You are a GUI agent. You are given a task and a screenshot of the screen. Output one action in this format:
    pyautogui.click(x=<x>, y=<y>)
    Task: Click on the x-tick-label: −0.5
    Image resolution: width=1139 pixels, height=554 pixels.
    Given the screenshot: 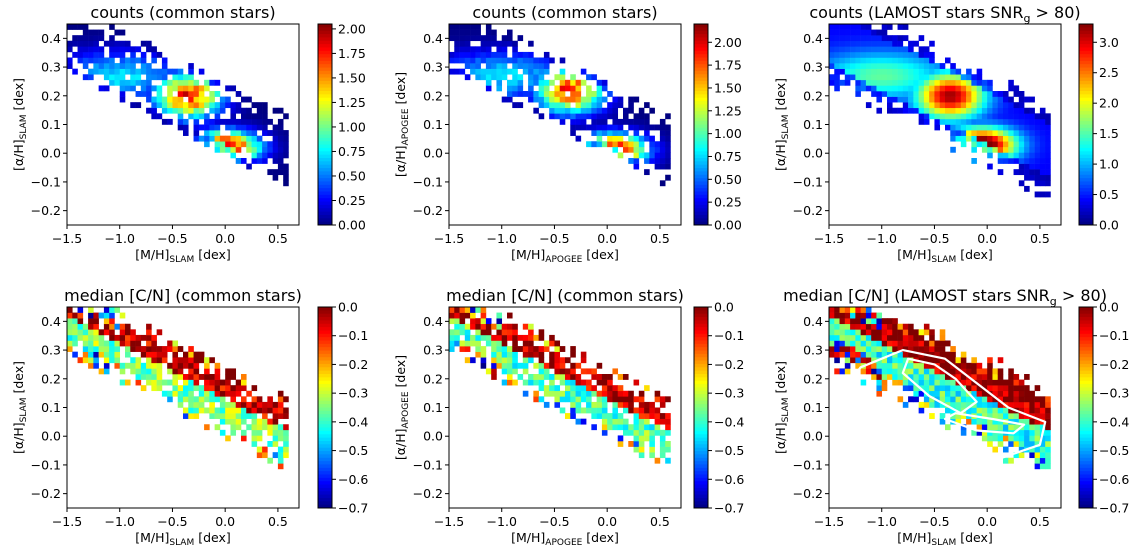 What is the action you would take?
    pyautogui.click(x=934, y=521)
    